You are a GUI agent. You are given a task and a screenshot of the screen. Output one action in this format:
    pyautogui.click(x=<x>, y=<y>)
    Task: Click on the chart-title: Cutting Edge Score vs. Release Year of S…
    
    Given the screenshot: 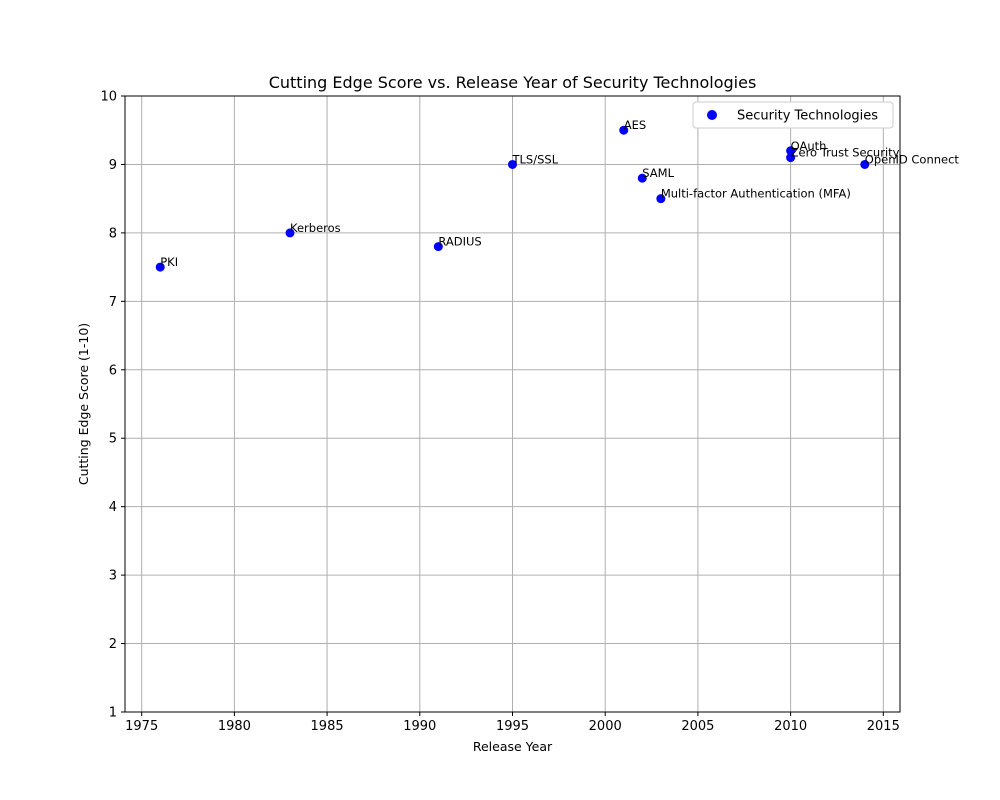 What is the action you would take?
    pyautogui.click(x=513, y=82)
    